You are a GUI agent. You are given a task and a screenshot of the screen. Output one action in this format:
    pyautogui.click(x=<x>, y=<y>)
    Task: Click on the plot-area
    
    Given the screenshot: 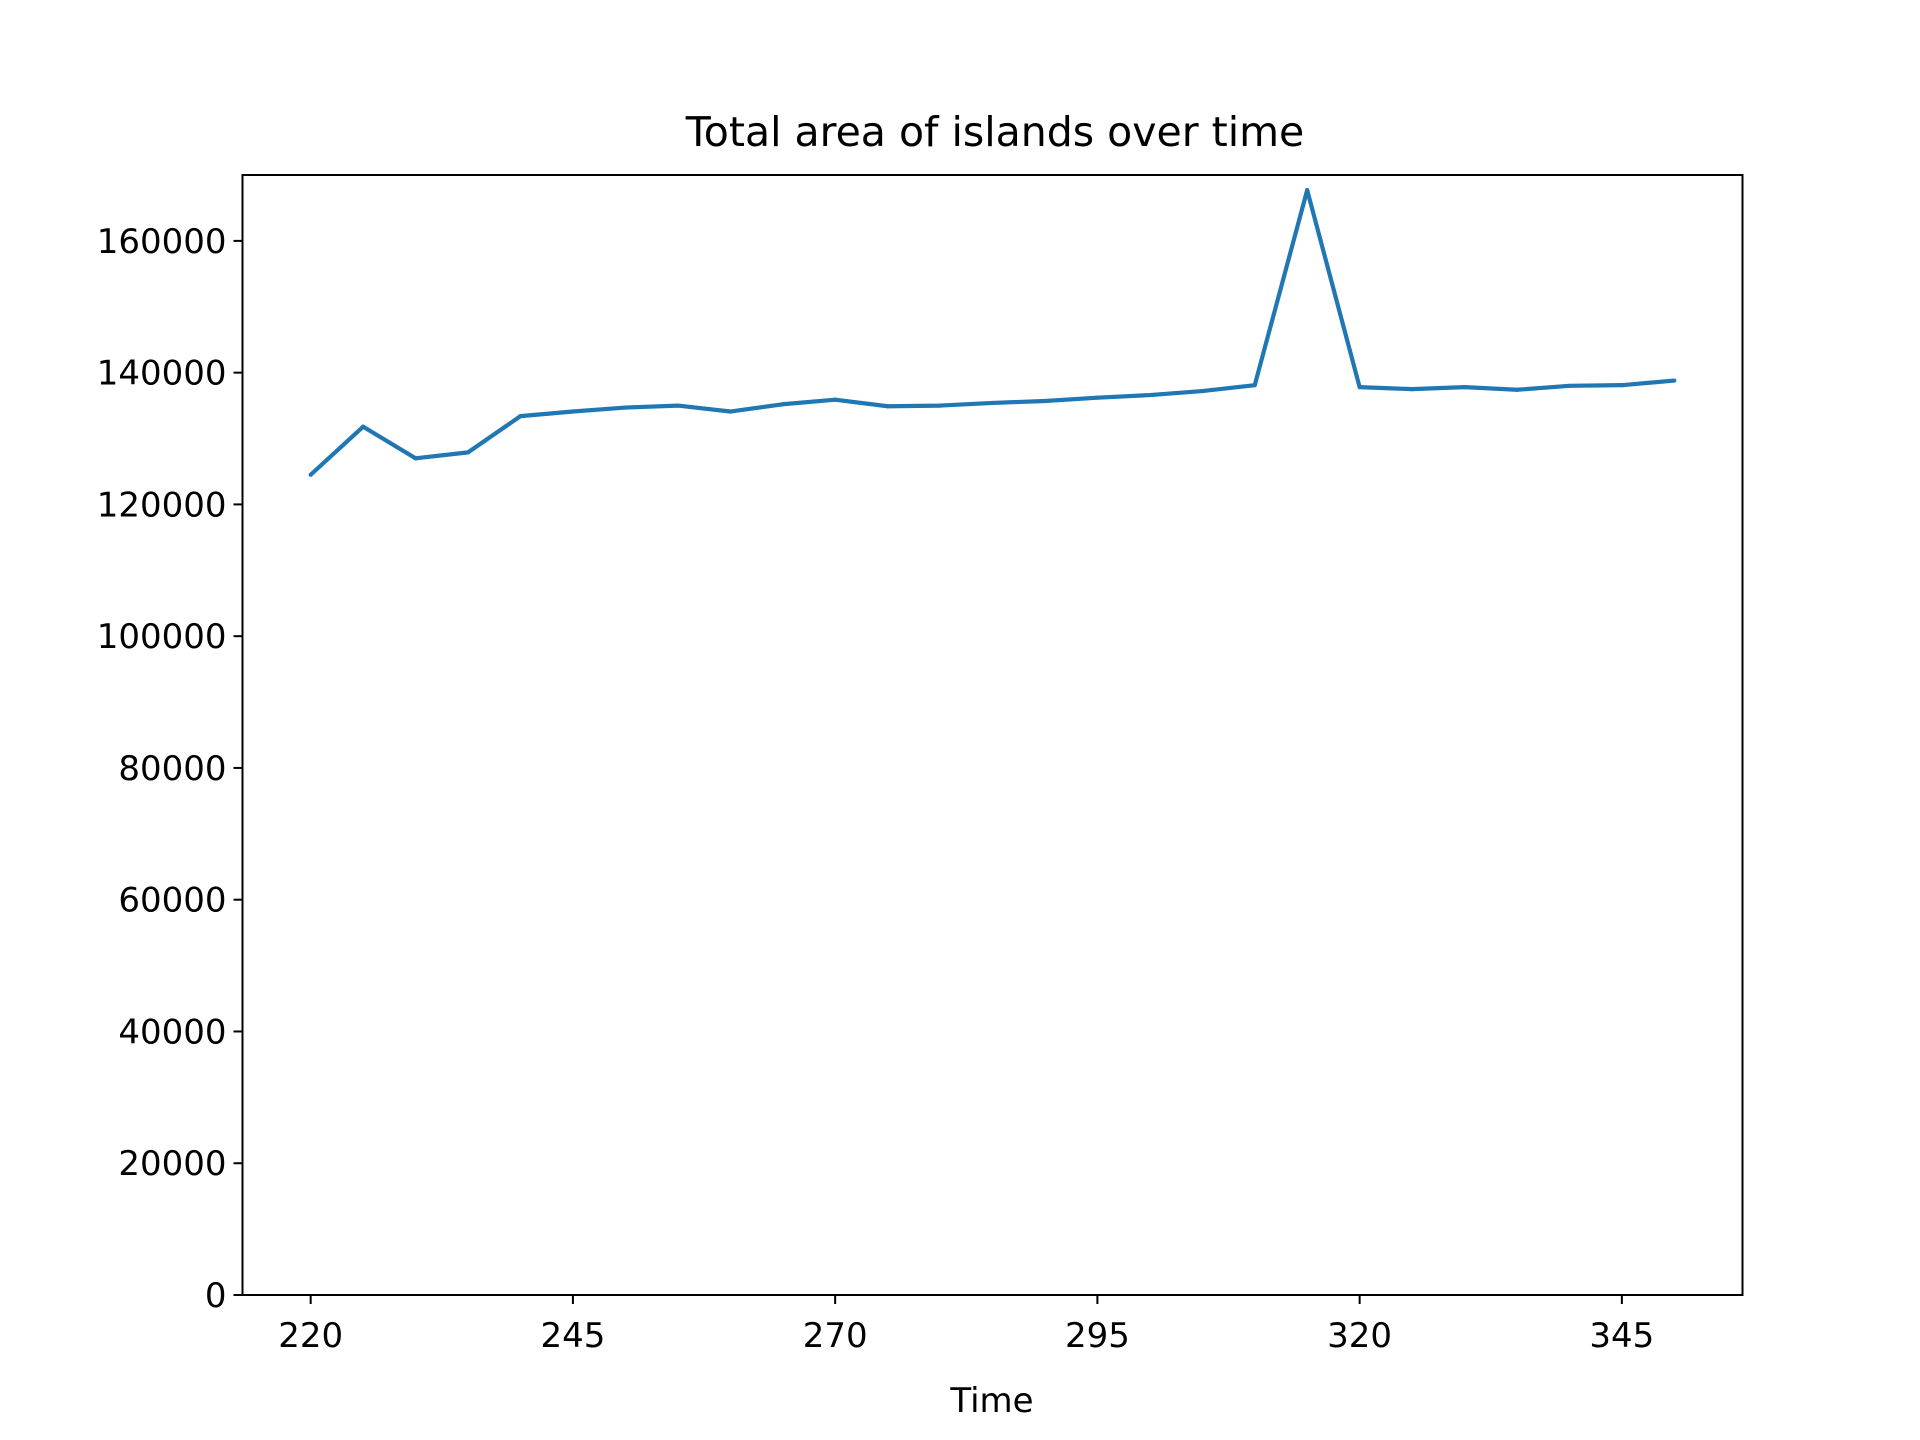 What is the action you would take?
    pyautogui.click(x=992, y=332)
    